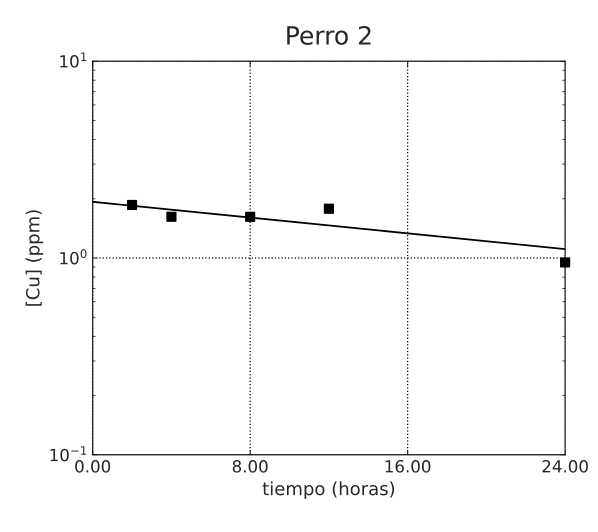 The height and width of the screenshot is (532, 598). What do you see at coordinates (250, 466) in the screenshot?
I see `x-tick-label: 8.00` at bounding box center [250, 466].